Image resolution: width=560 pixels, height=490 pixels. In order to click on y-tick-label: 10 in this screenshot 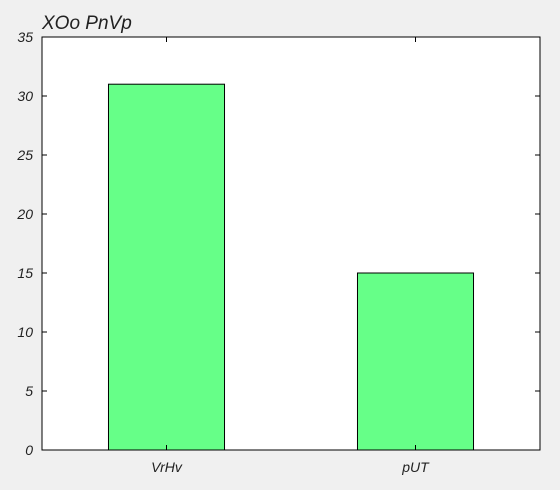, I will do `click(25, 332)`.